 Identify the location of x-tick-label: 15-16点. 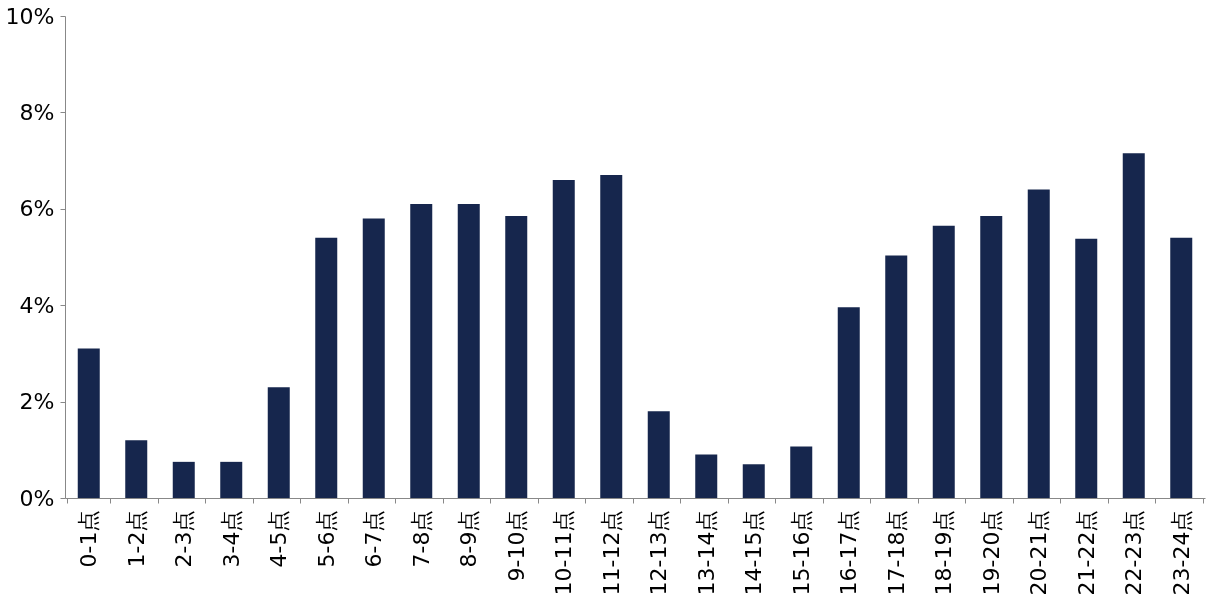
(801, 552).